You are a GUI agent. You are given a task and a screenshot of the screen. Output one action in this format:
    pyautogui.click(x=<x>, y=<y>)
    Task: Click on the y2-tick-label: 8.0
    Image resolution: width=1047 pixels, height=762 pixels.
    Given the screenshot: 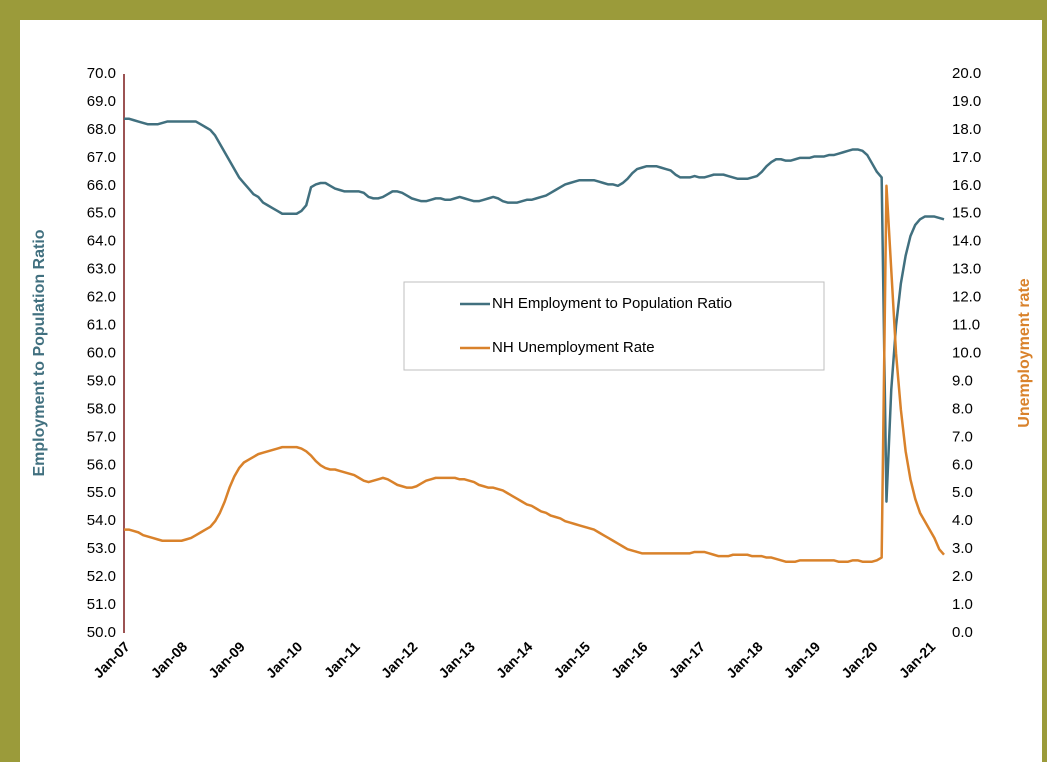 What is the action you would take?
    pyautogui.click(x=962, y=408)
    